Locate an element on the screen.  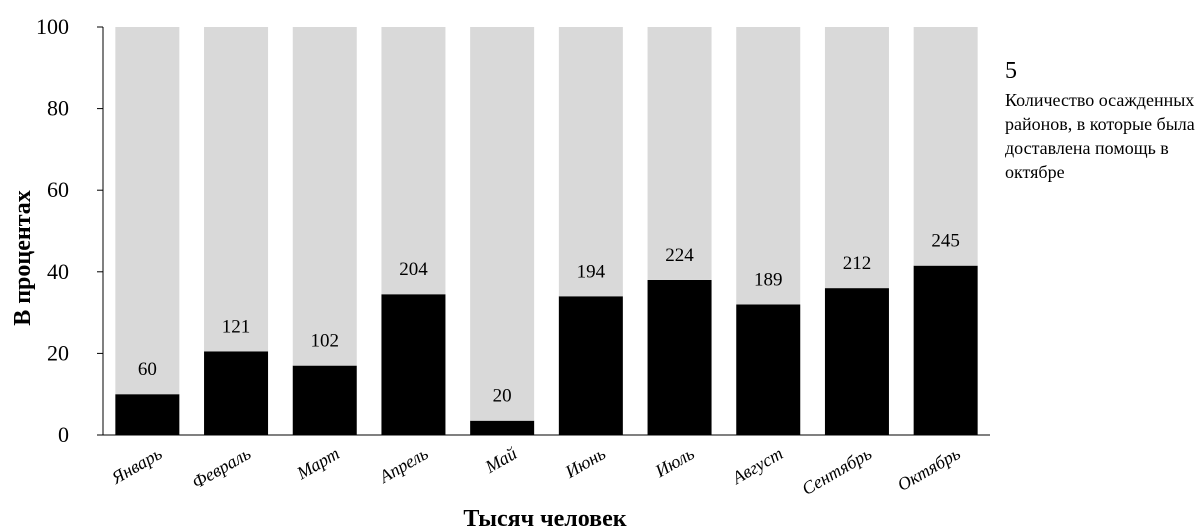
data-label: 121 is located at coordinates (236, 326).